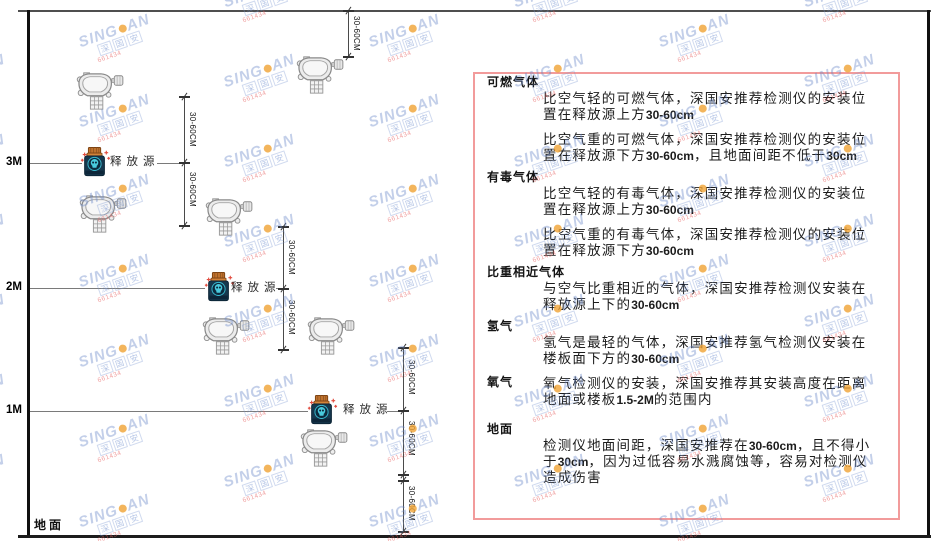  Describe the element at coordinates (705, 350) in the screenshot. I see `section-paragraph: 氢气是最轻的气体，深国安推荐氢气检测仪安装在楼板面下方的30-60cm` at that location.